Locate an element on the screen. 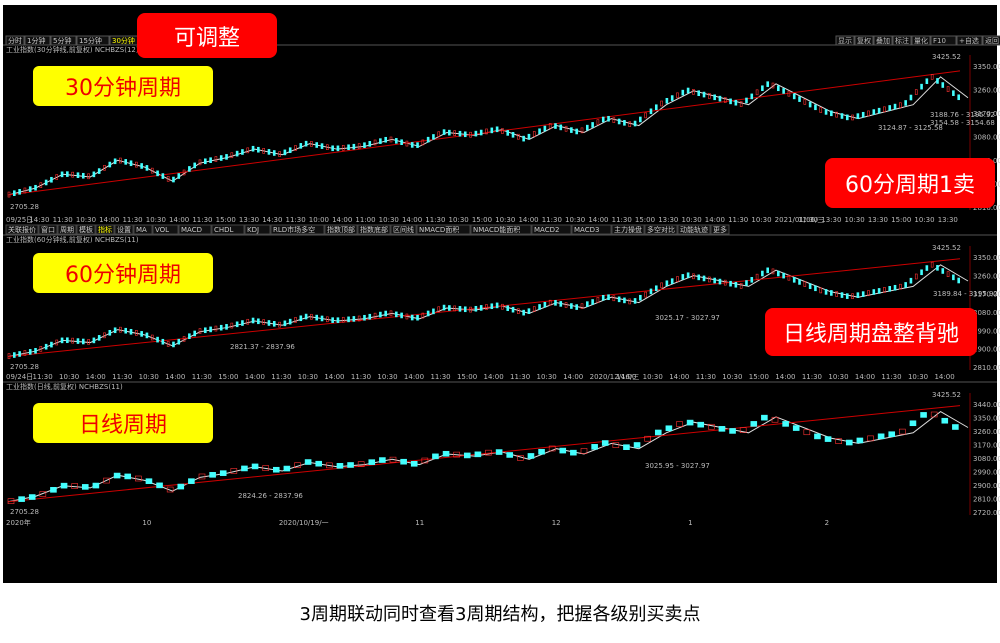 This screenshot has height=643, width=1000. indicator-text: VOL is located at coordinates (162, 230).